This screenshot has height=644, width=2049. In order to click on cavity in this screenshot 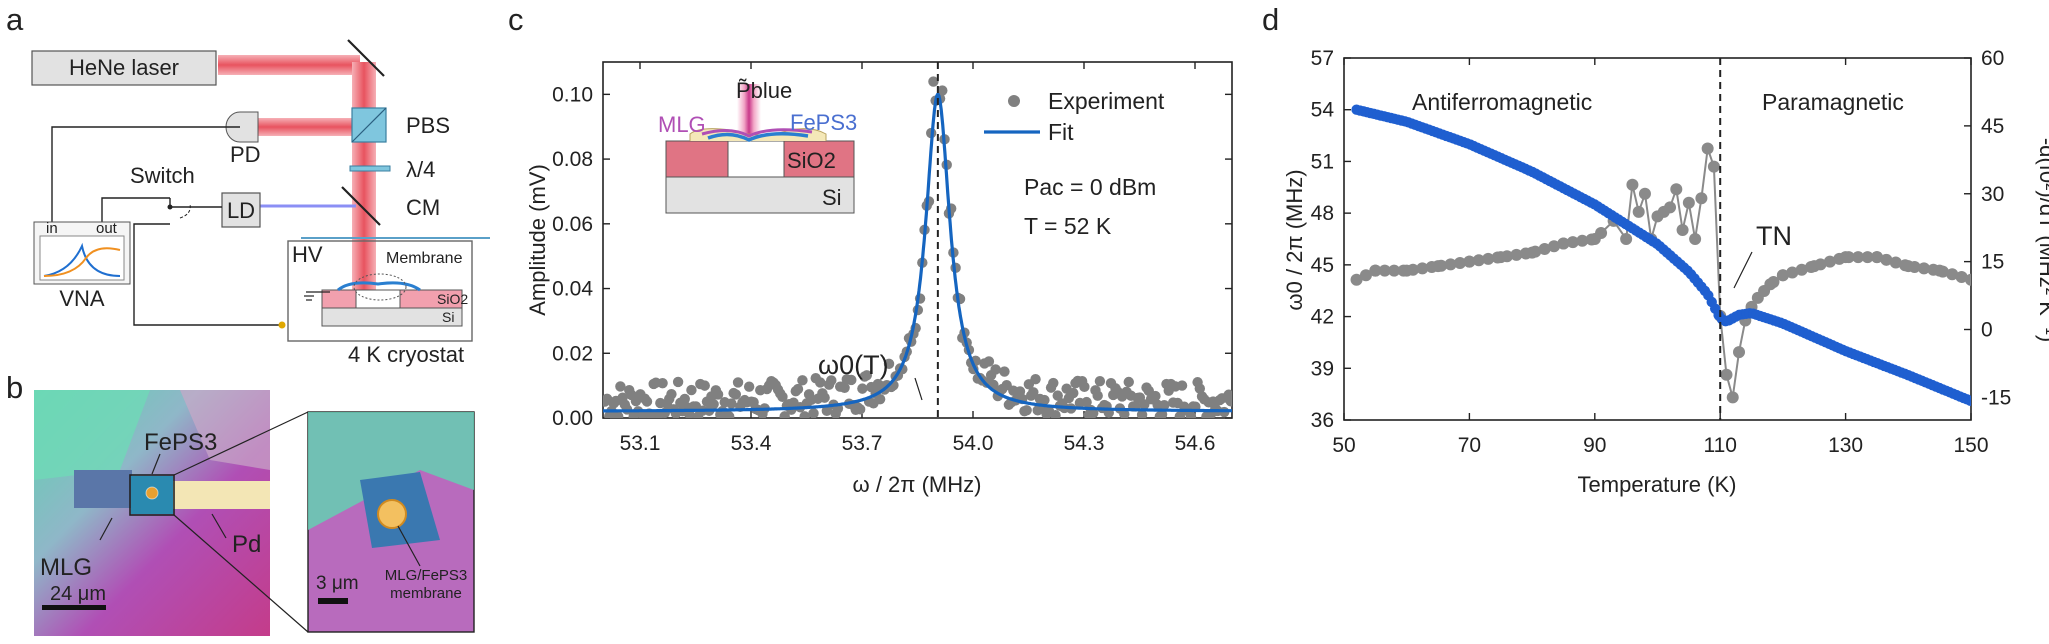, I will do `click(378, 299)`.